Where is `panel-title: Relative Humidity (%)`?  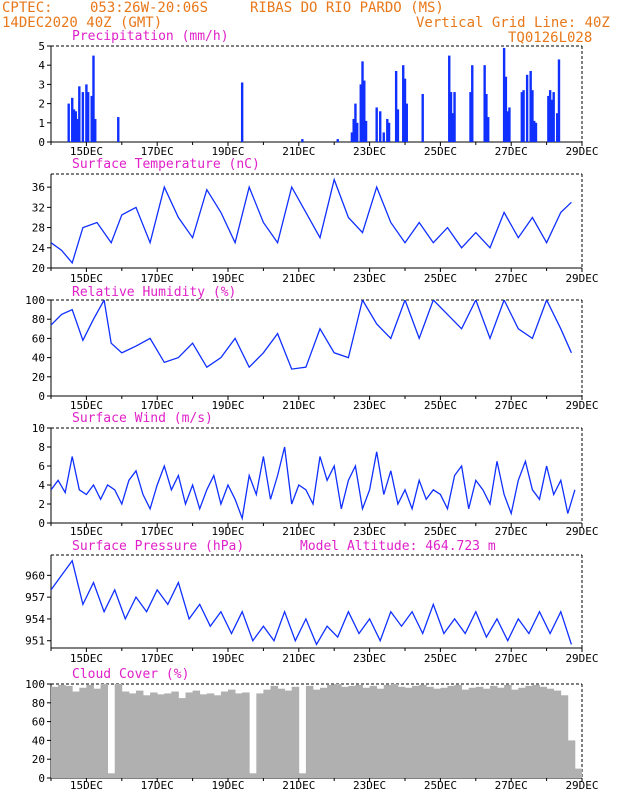 panel-title: Relative Humidity (%) is located at coordinates (154, 292).